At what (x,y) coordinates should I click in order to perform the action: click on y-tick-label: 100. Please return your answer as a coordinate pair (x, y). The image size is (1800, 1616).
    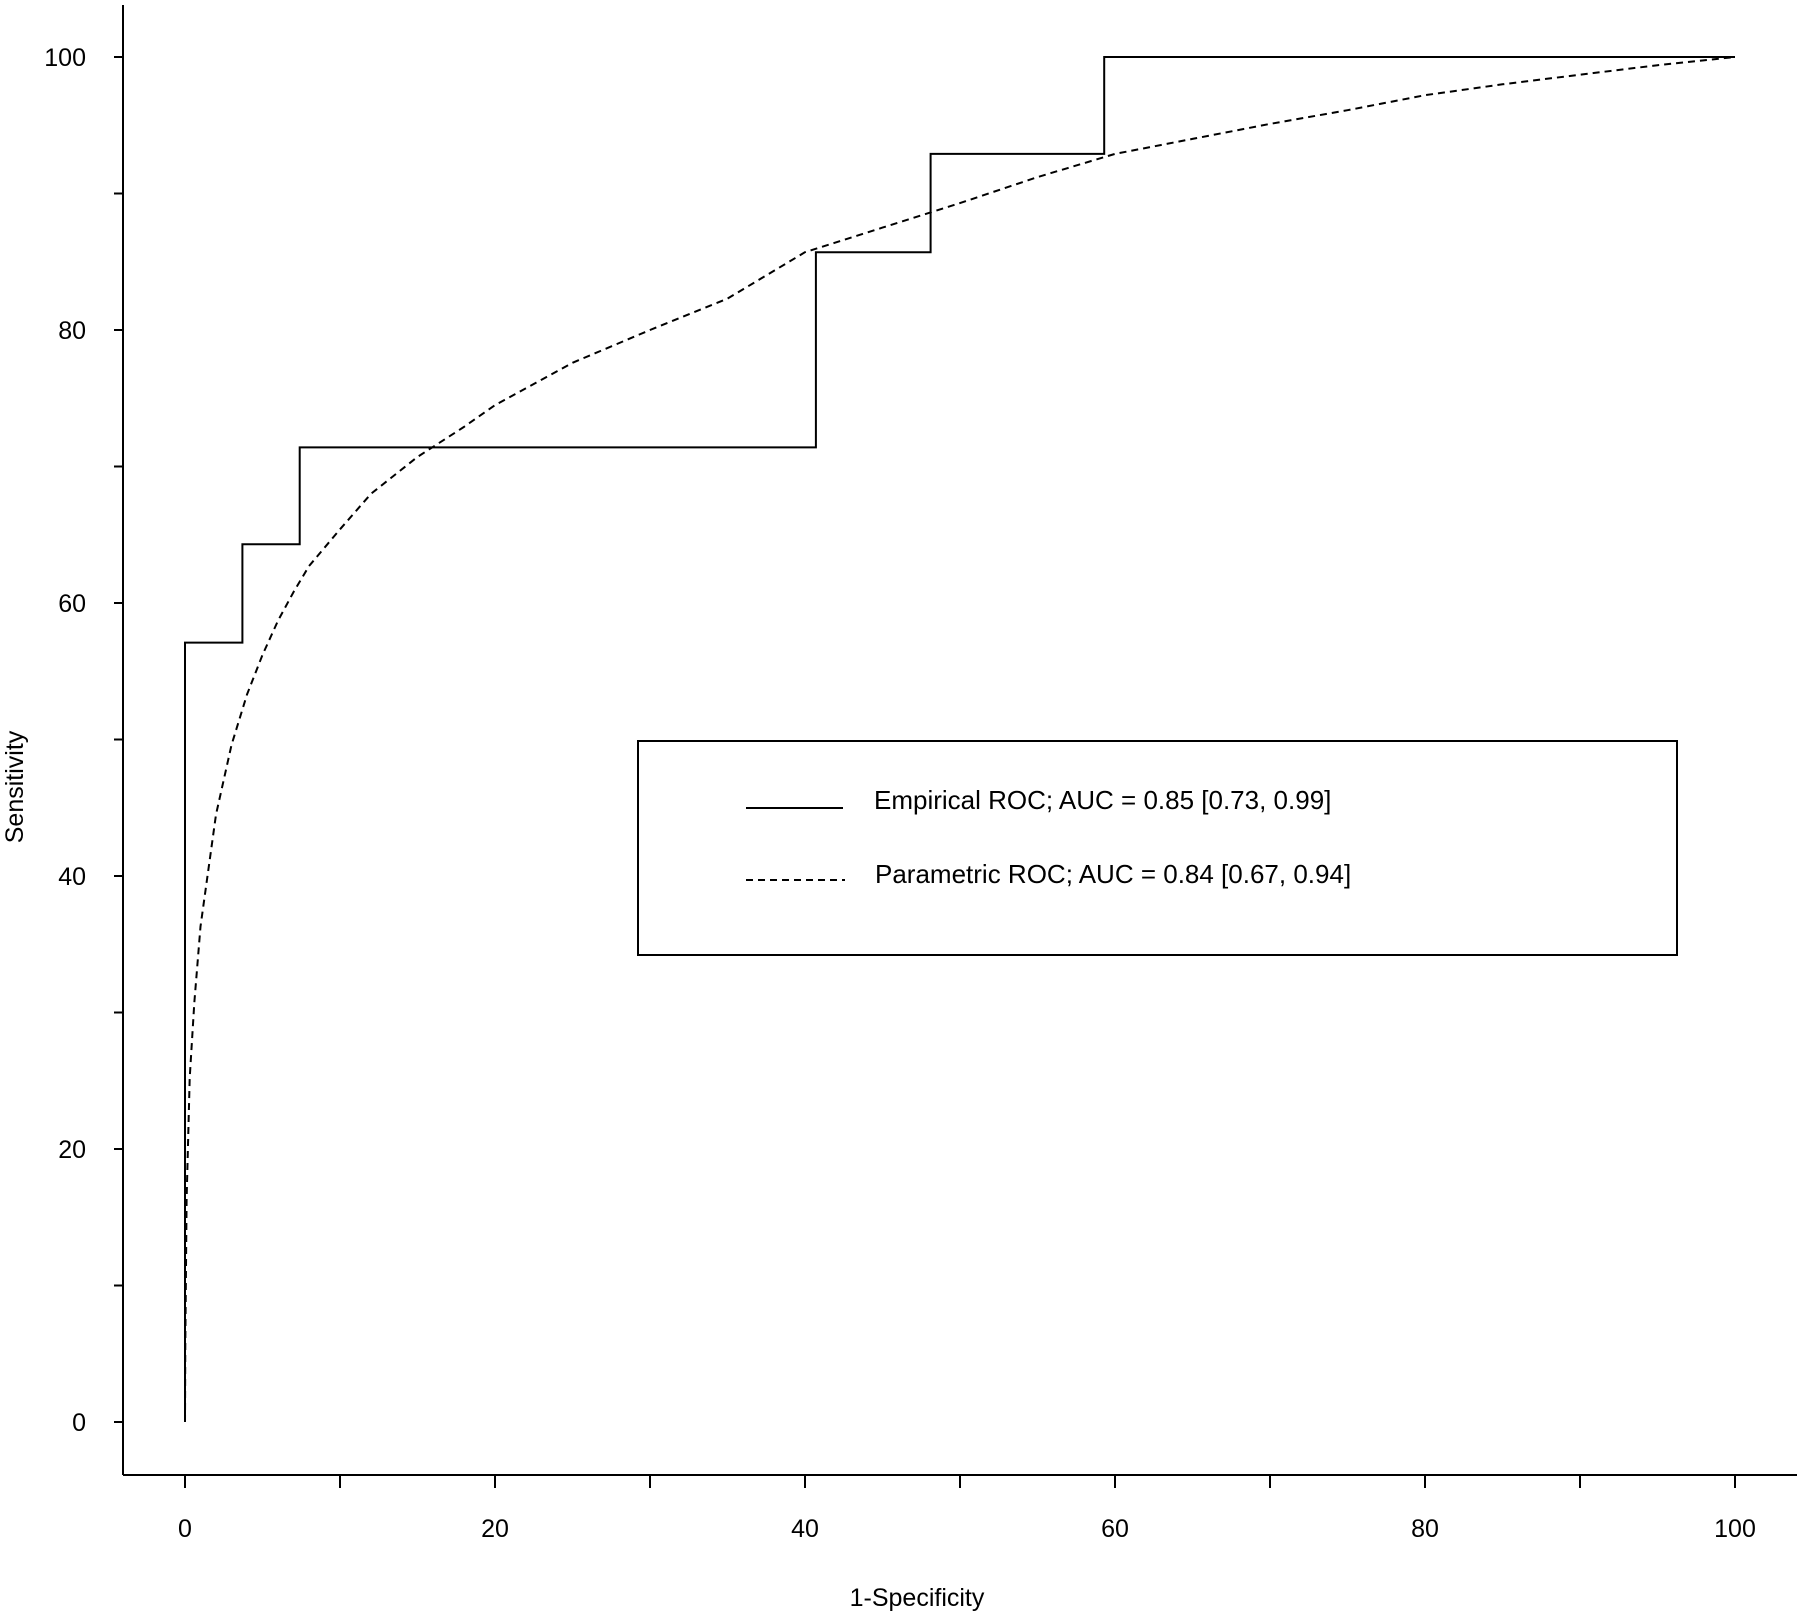
    Looking at the image, I should click on (65, 58).